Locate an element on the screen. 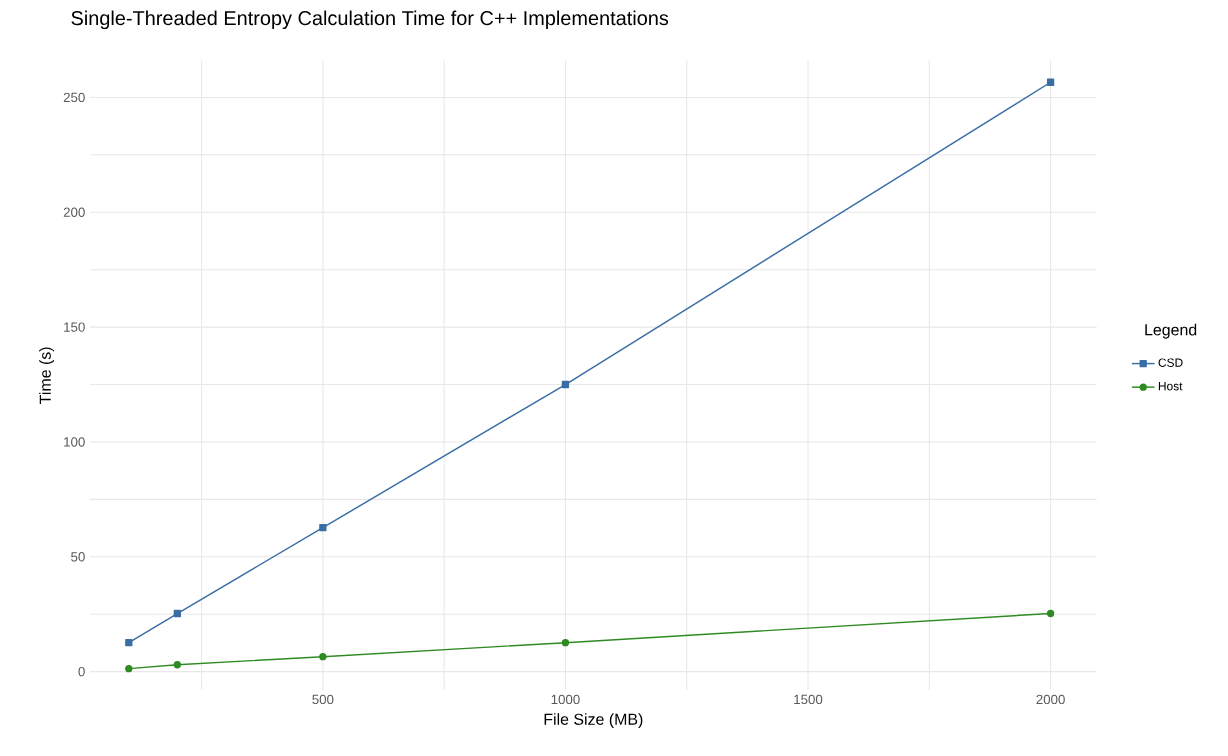  y-tick-label: 0 is located at coordinates (81, 671).